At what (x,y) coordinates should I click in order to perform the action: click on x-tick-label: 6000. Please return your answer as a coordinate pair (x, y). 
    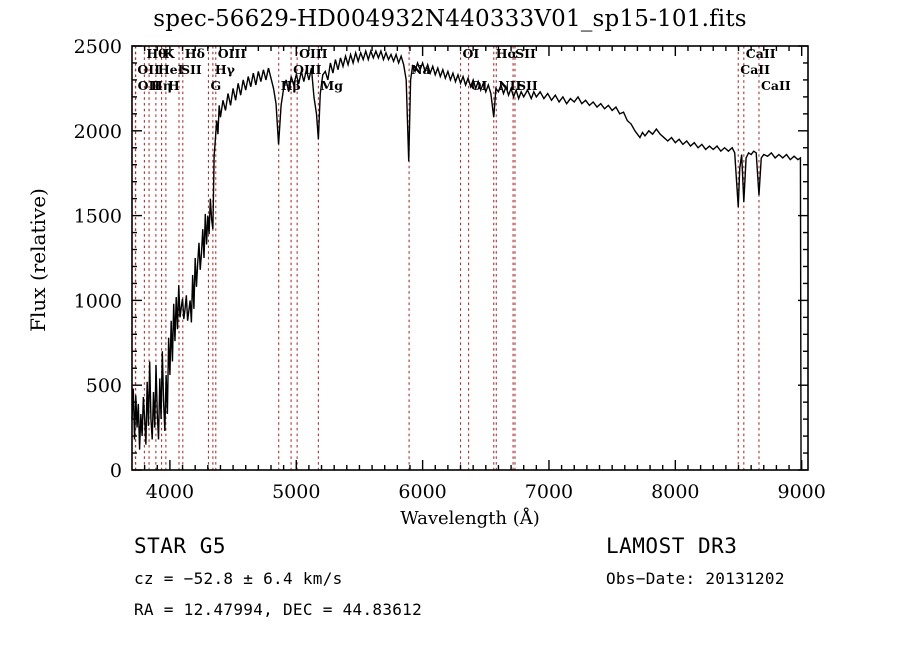
    Looking at the image, I should click on (422, 492).